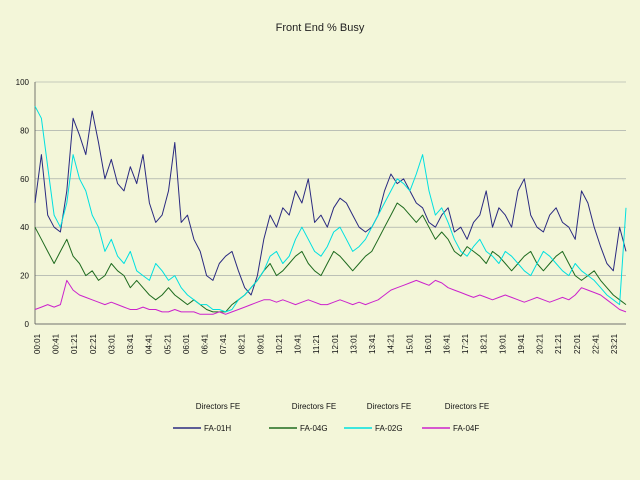 Image resolution: width=640 pixels, height=480 pixels. I want to click on y-tick-label: 40, so click(24, 227).